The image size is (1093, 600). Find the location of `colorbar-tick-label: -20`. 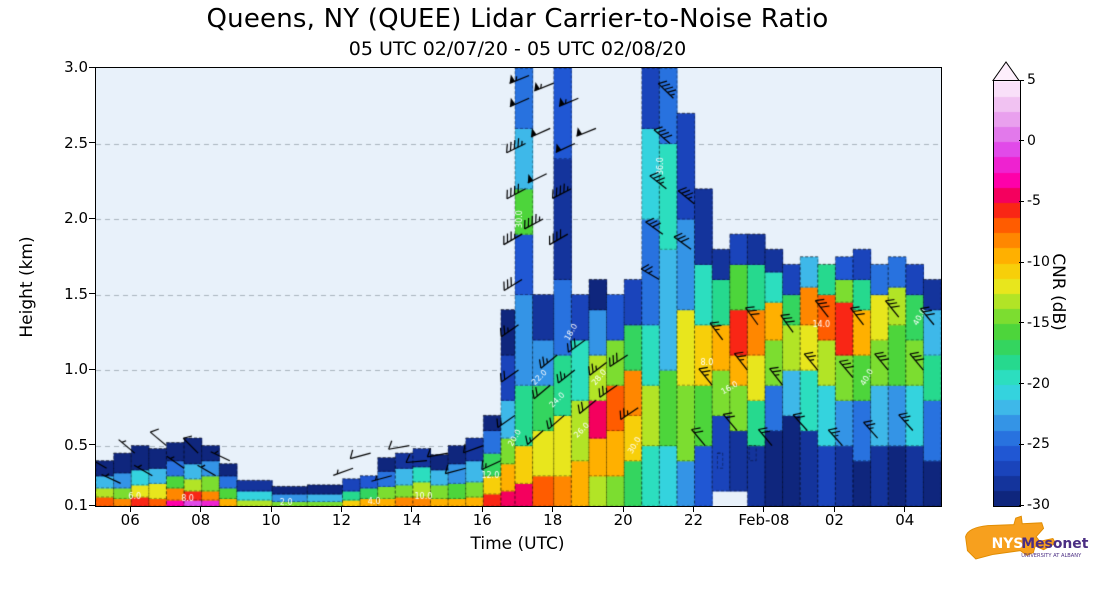

colorbar-tick-label: -20 is located at coordinates (1038, 383).